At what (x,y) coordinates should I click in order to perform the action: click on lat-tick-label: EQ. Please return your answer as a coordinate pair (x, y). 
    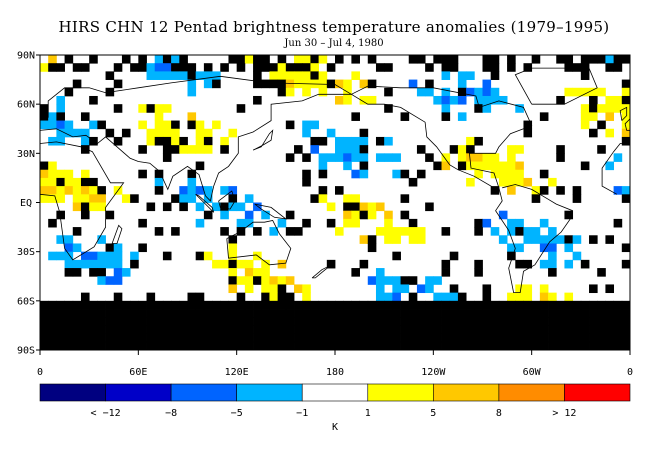
    Looking at the image, I should click on (26, 203).